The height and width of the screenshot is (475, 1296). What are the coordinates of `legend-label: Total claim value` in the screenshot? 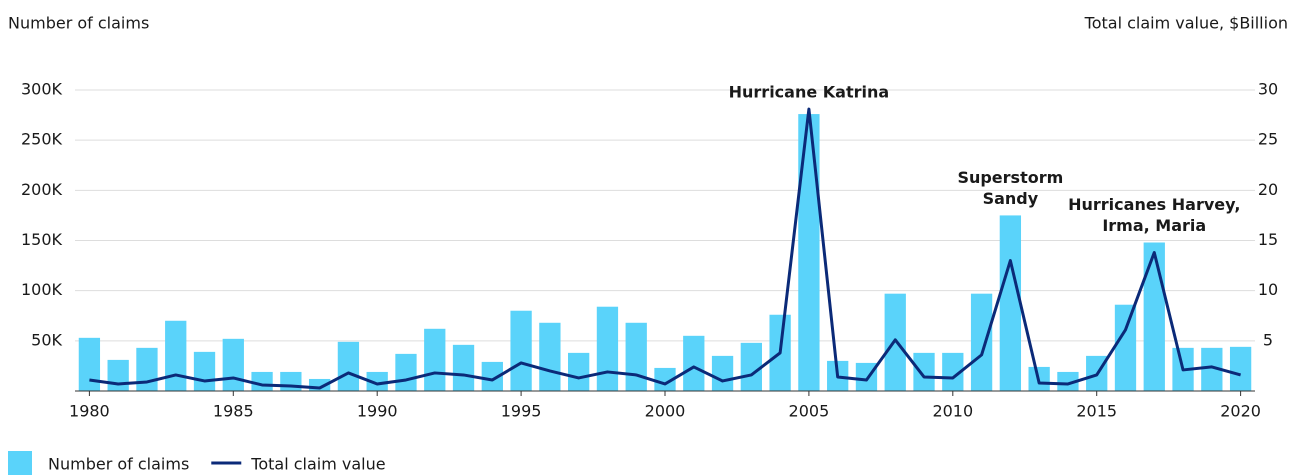 It's located at (317, 464).